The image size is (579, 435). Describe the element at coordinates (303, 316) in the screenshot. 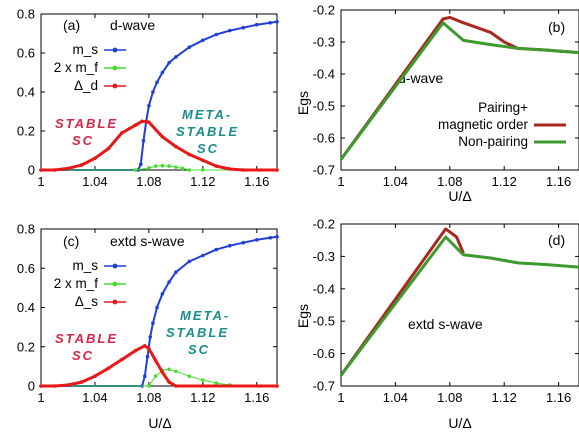

I see `panel-d-ylabel: Egs` at that location.